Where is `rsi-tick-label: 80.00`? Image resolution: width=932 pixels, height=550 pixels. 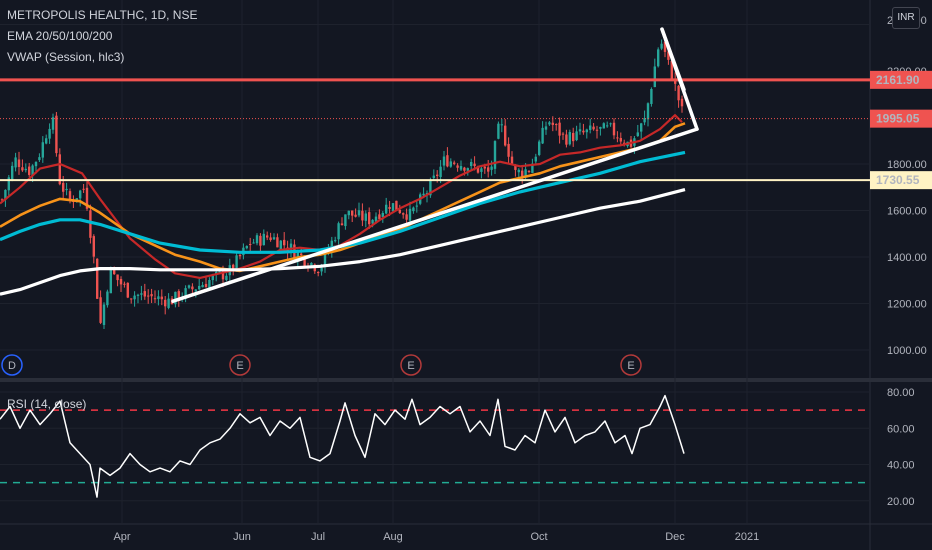 rsi-tick-label: 80.00 is located at coordinates (901, 393).